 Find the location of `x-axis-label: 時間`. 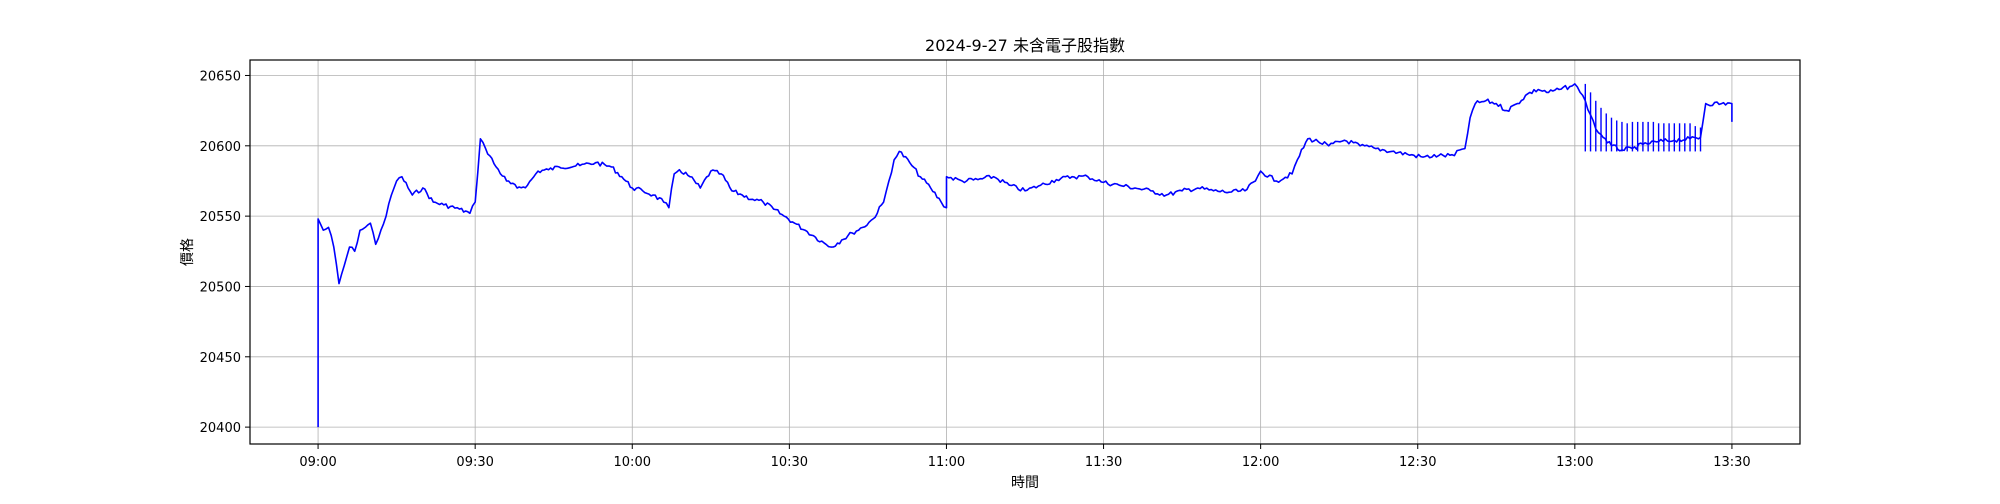

x-axis-label: 時間 is located at coordinates (1025, 483).